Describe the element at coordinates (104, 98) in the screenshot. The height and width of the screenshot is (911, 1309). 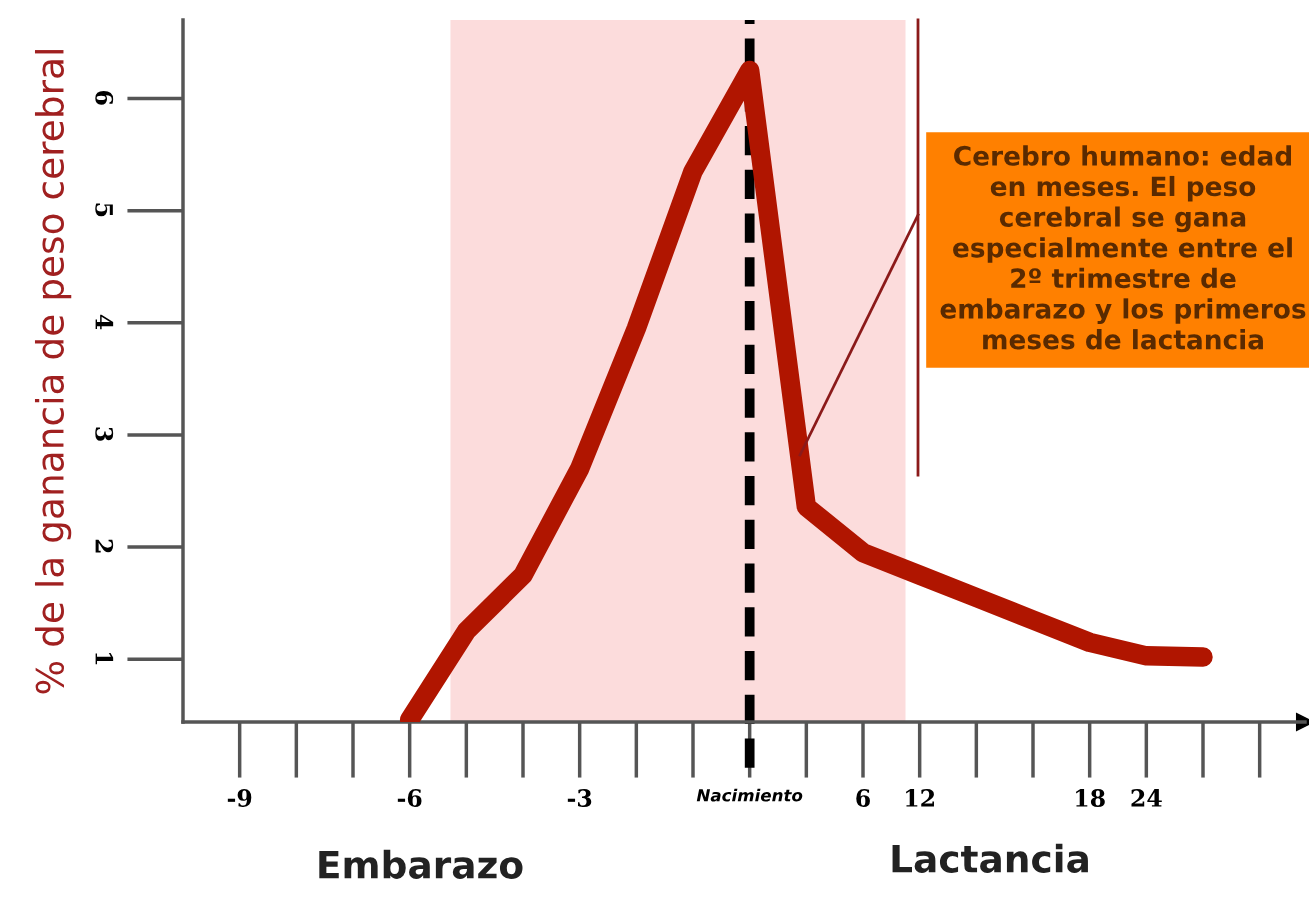
I see `y-tick-label: 6` at that location.